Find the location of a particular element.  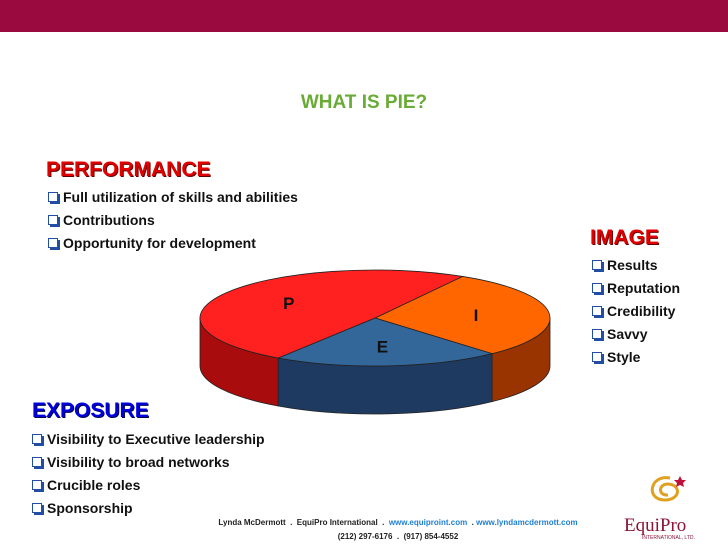

logo: EquiPro is located at coordinates (655, 525).